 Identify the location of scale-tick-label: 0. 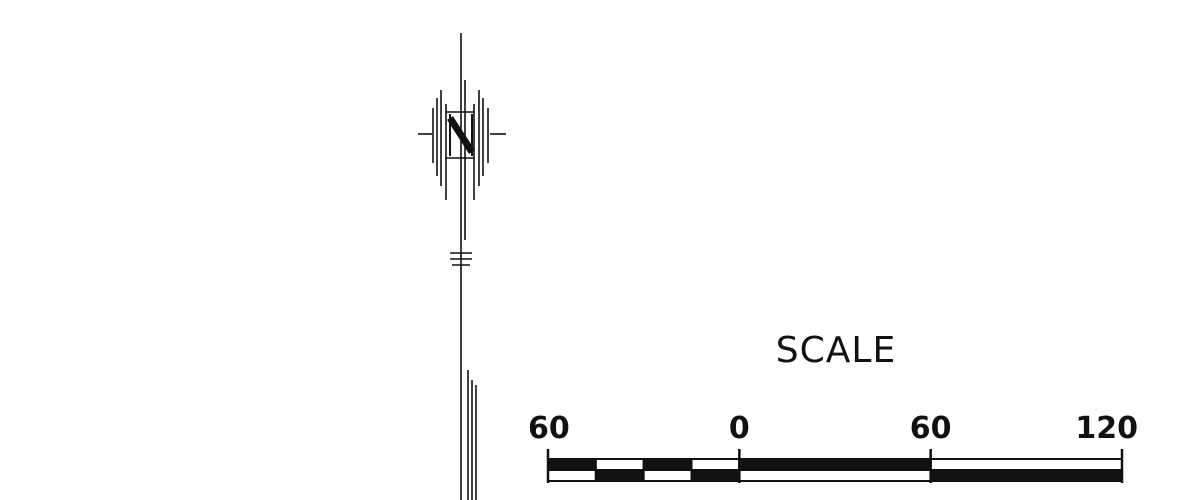
(739, 428).